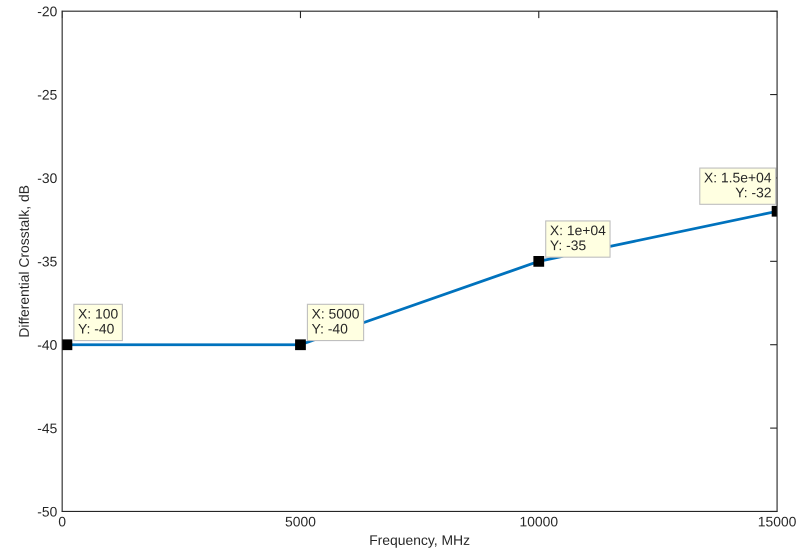 This screenshot has height=559, width=797. Describe the element at coordinates (777, 521) in the screenshot. I see `x-tick-label: 15000` at that location.